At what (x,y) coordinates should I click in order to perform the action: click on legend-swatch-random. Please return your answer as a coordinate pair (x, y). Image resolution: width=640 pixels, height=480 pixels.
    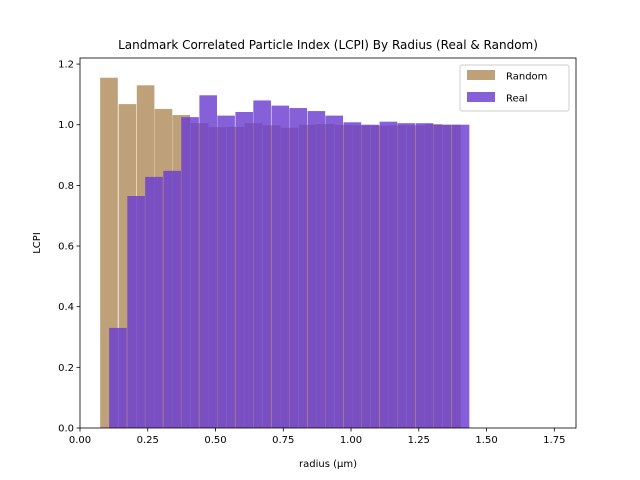
    Looking at the image, I should click on (481, 75).